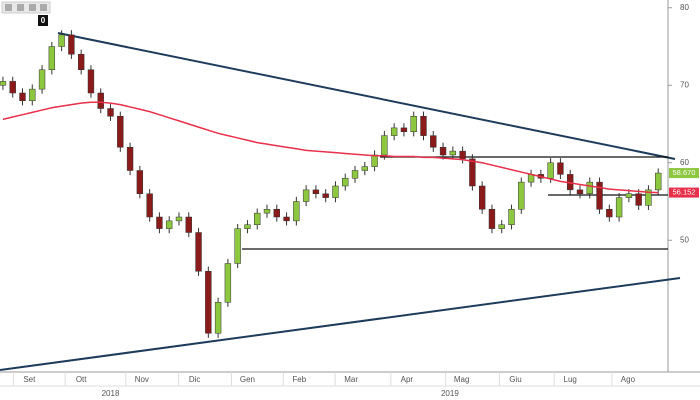 The height and width of the screenshot is (400, 700). I want to click on x-tick-label: Gen, so click(247, 379).